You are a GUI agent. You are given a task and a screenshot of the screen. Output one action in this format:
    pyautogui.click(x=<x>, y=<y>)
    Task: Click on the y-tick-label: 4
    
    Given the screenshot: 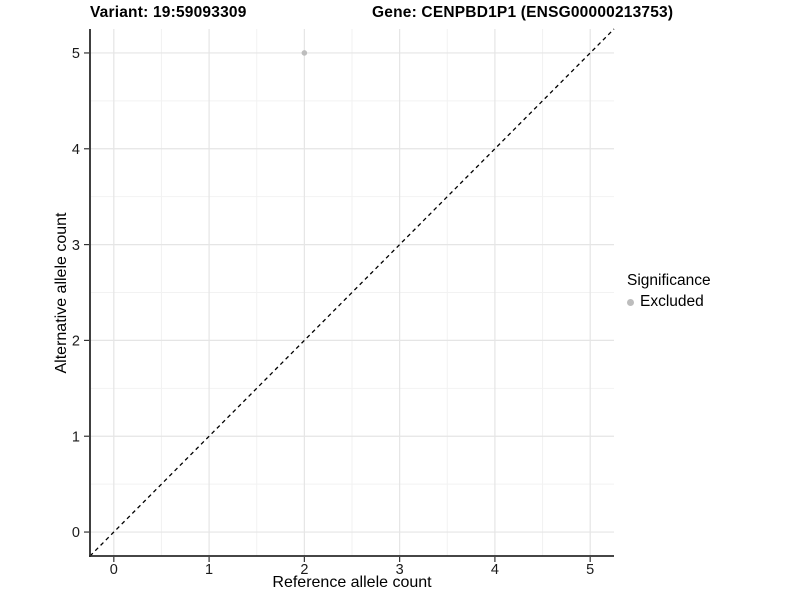 What is the action you would take?
    pyautogui.click(x=76, y=150)
    